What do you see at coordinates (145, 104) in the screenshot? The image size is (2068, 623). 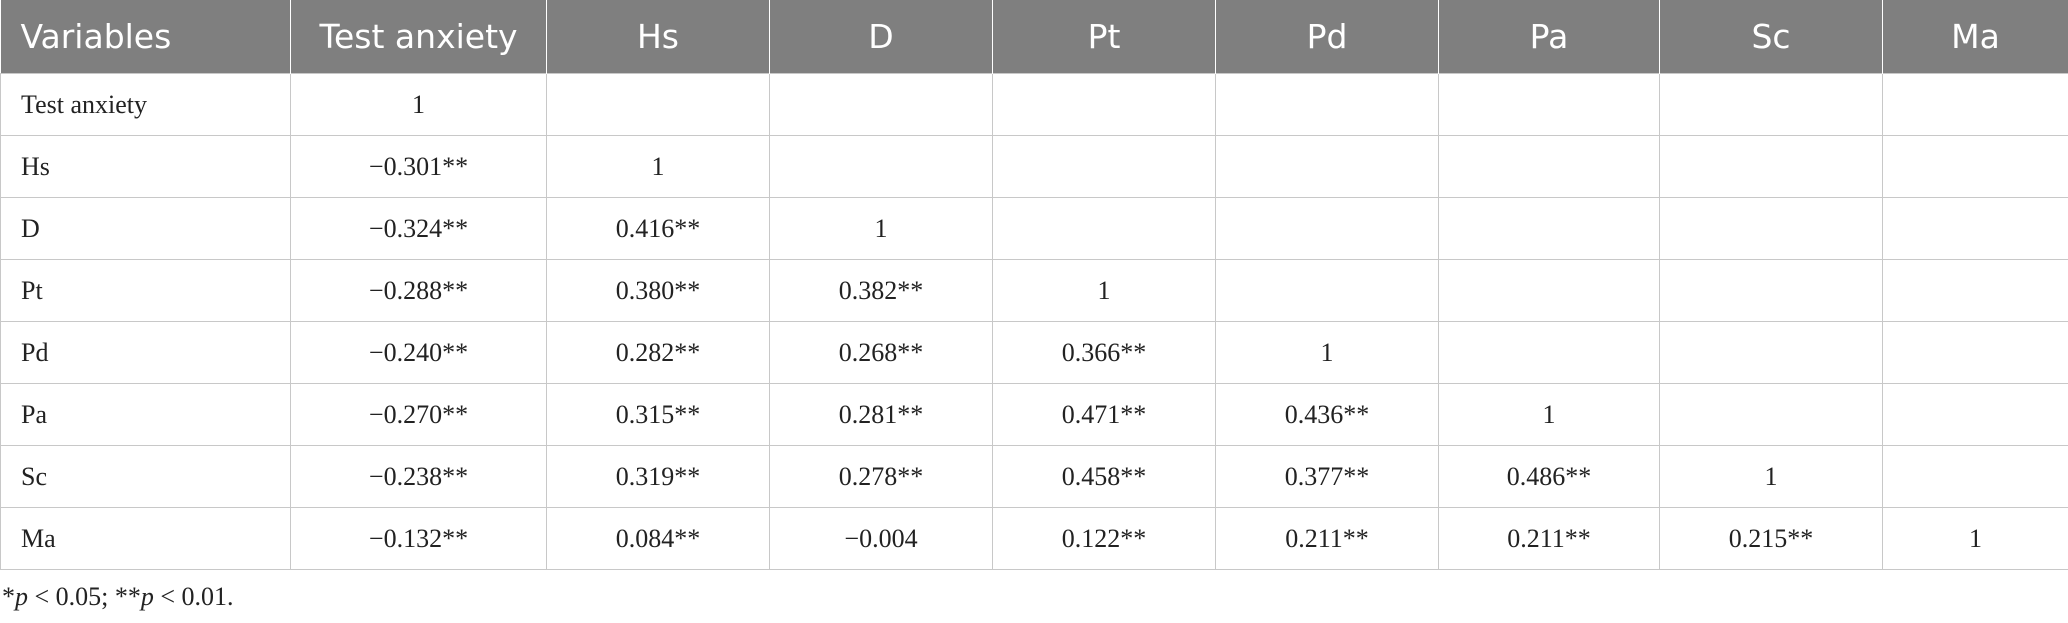 I see `row-label: Test anxiety` at bounding box center [145, 104].